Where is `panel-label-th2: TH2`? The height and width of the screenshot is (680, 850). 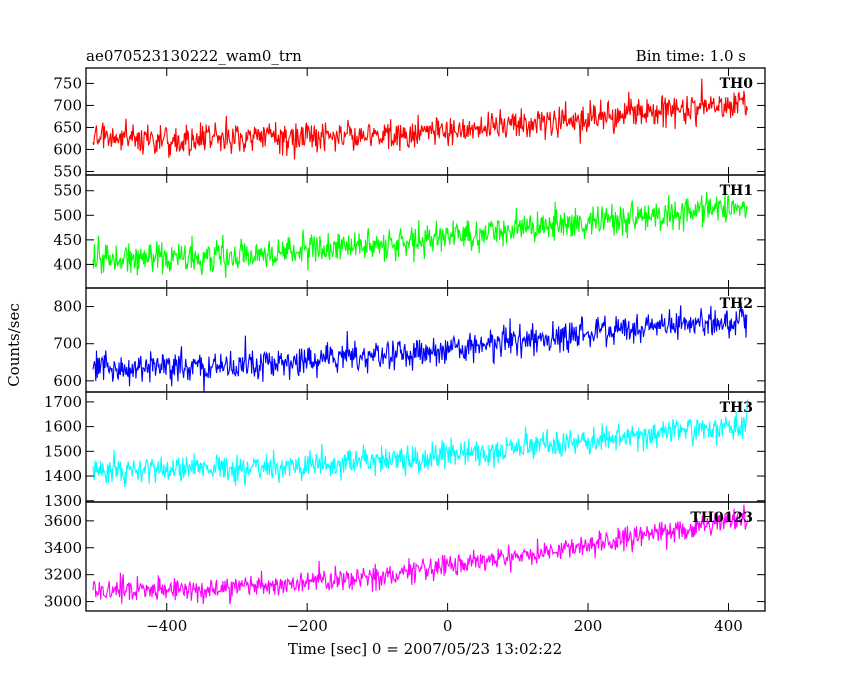 panel-label-th2: TH2 is located at coordinates (736, 304).